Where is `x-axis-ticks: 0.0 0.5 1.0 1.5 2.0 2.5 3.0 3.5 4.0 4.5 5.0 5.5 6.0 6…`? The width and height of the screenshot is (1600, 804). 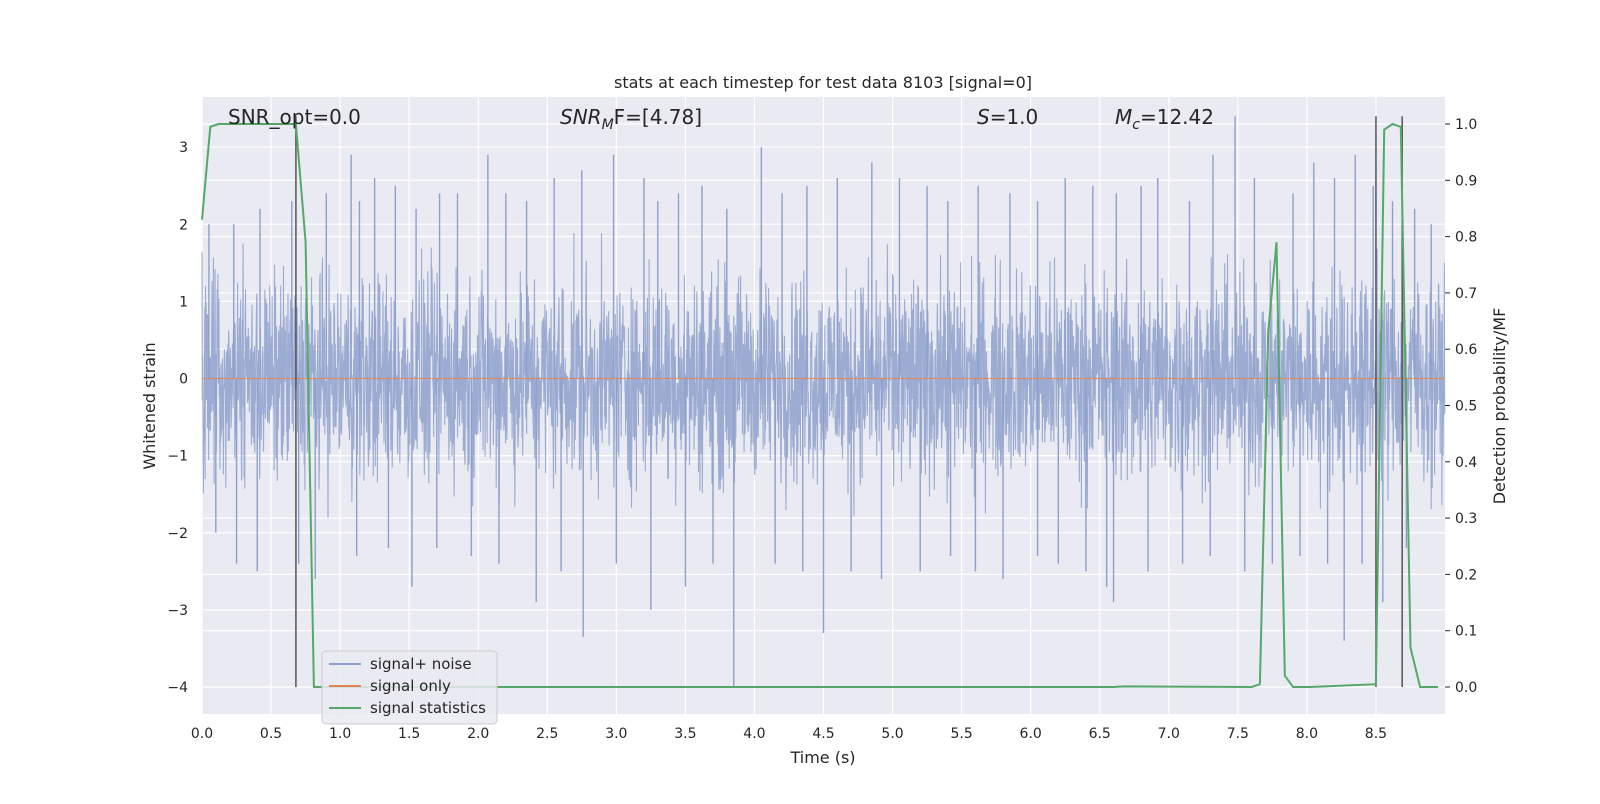
x-axis-ticks: 0.0 0.5 1.0 1.5 2.0 2.5 3.0 3.5 4.0 4.5 5.0 5.5 6.0 6… is located at coordinates (789, 734).